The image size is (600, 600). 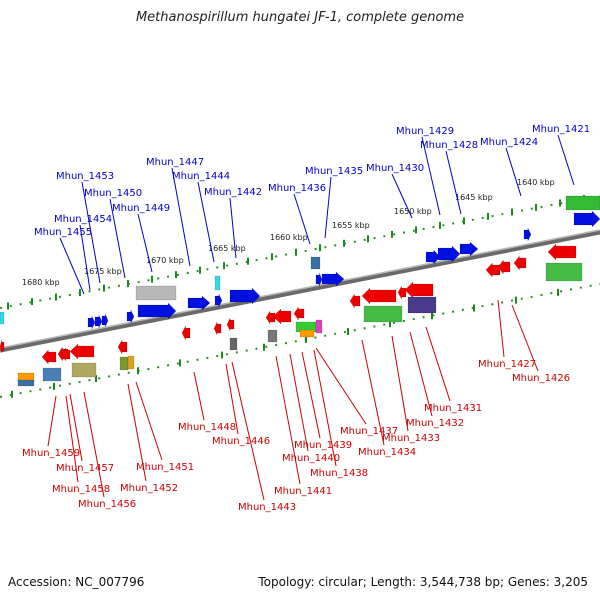 I want to click on gene-label-reverse: Mhun_1440, so click(x=311, y=458).